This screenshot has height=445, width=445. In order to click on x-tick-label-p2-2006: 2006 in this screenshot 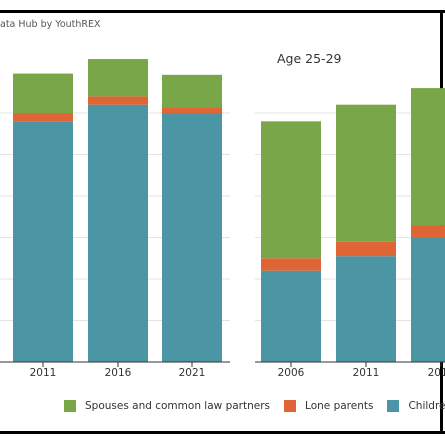, I will do `click(291, 373)`.